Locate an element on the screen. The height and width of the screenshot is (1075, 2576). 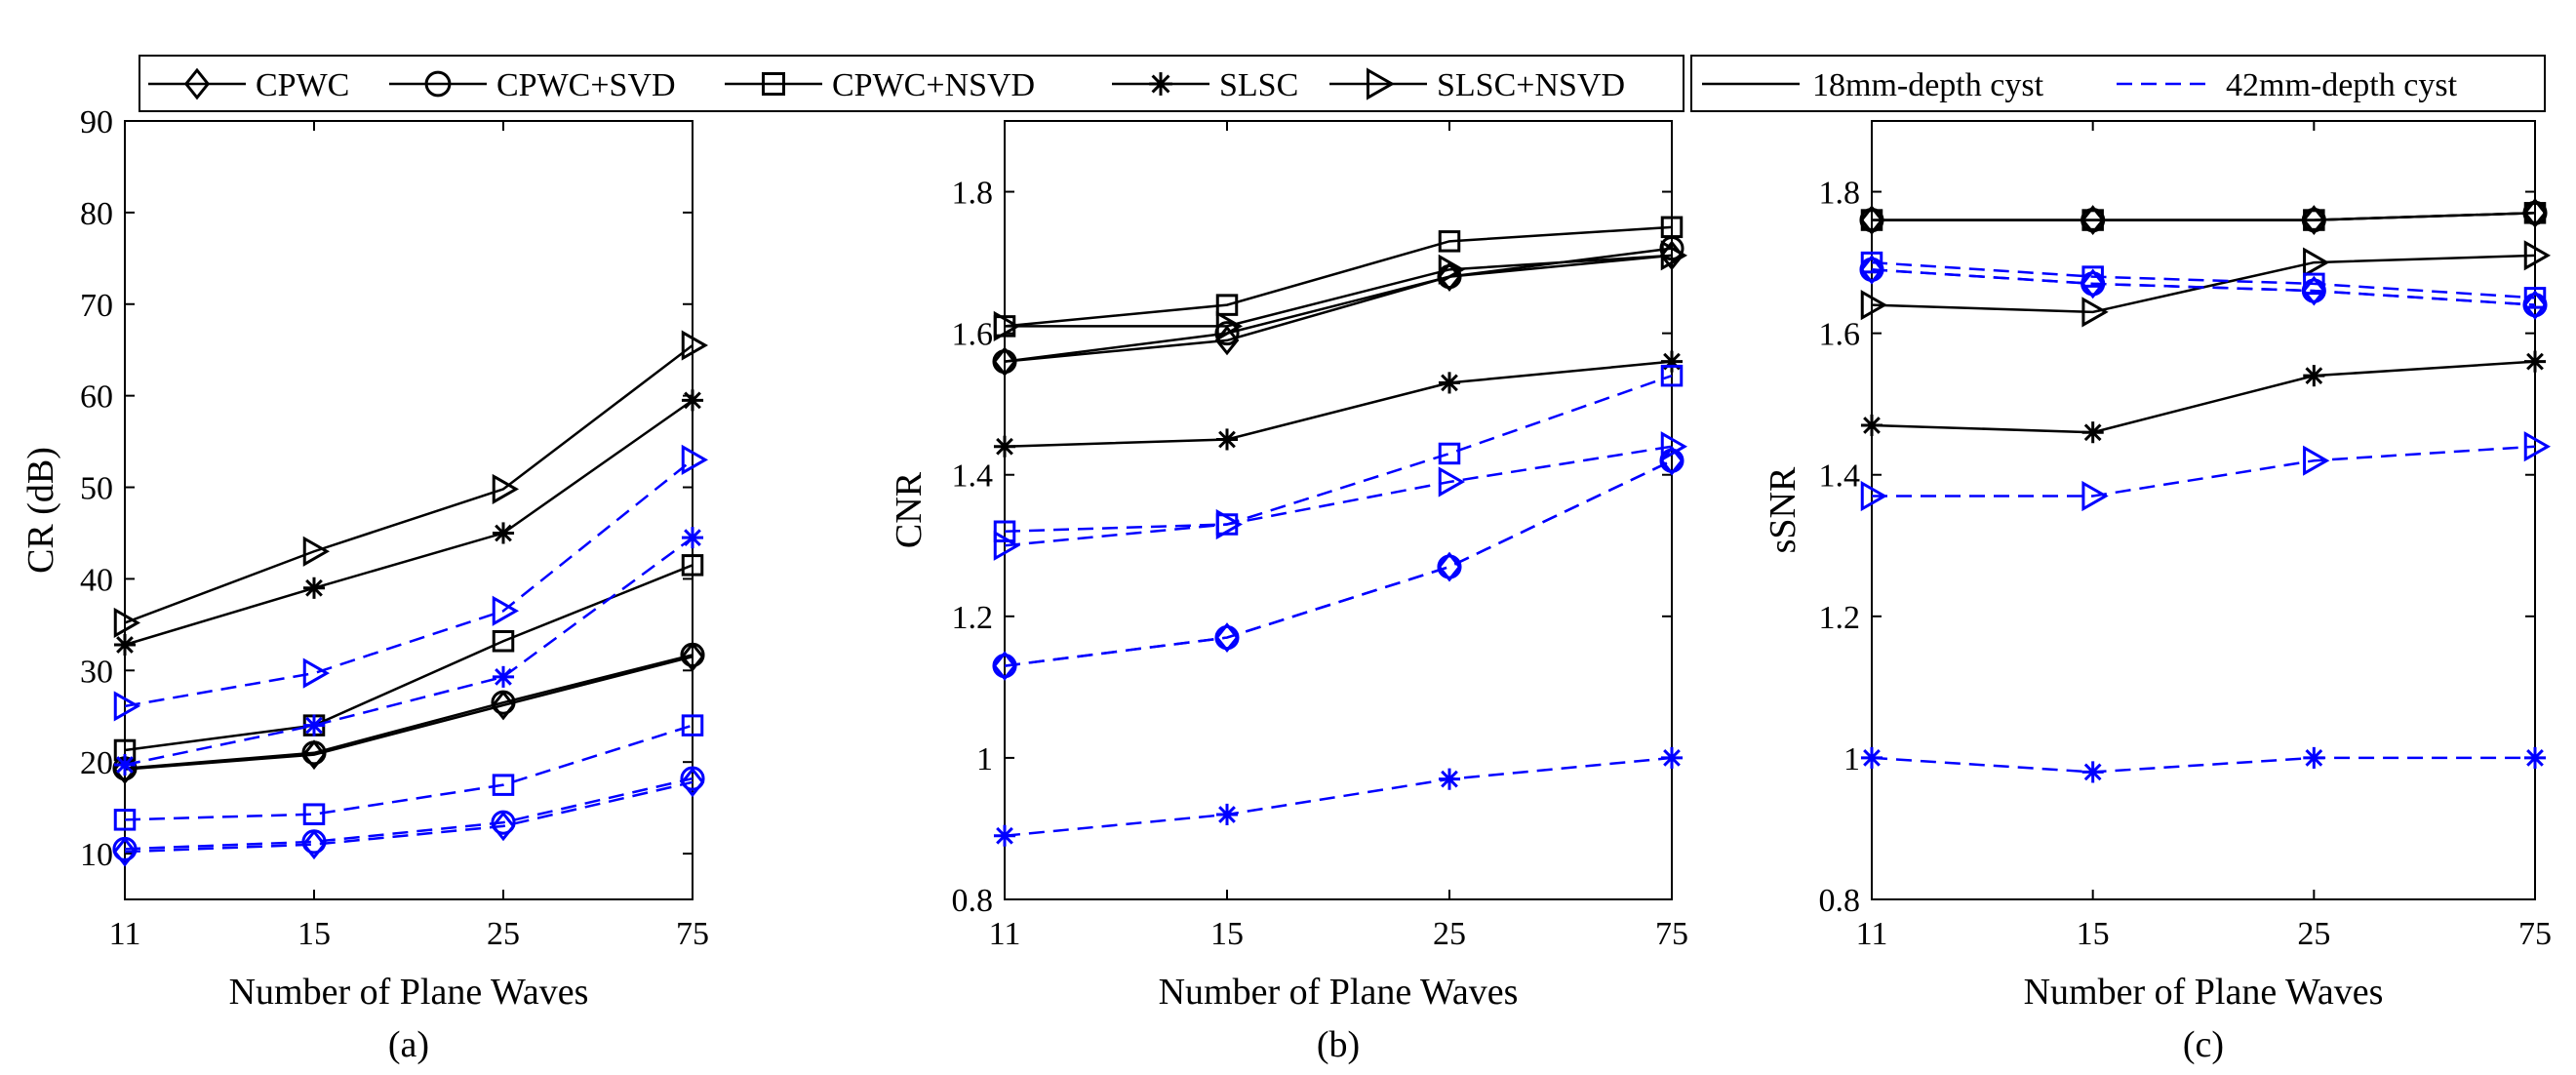
series-cpwc-42mm is located at coordinates (1338, 564).